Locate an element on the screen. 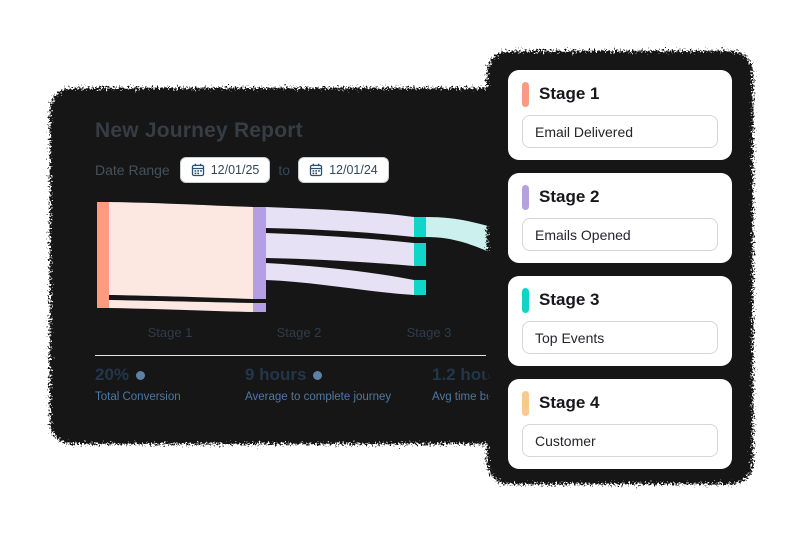 This screenshot has width=803, height=534. sankey-label-stage1: Stage 1 is located at coordinates (170, 332).